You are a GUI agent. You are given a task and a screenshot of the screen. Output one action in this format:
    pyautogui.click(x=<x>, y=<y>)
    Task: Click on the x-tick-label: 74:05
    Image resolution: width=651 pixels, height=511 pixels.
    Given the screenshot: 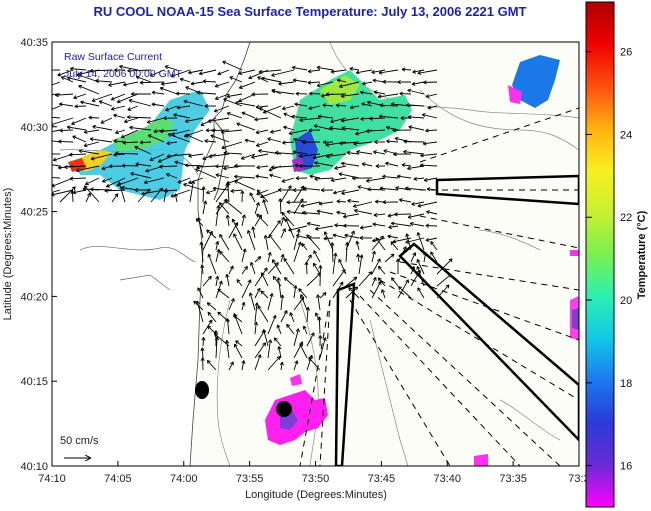 What is the action you would take?
    pyautogui.click(x=118, y=479)
    